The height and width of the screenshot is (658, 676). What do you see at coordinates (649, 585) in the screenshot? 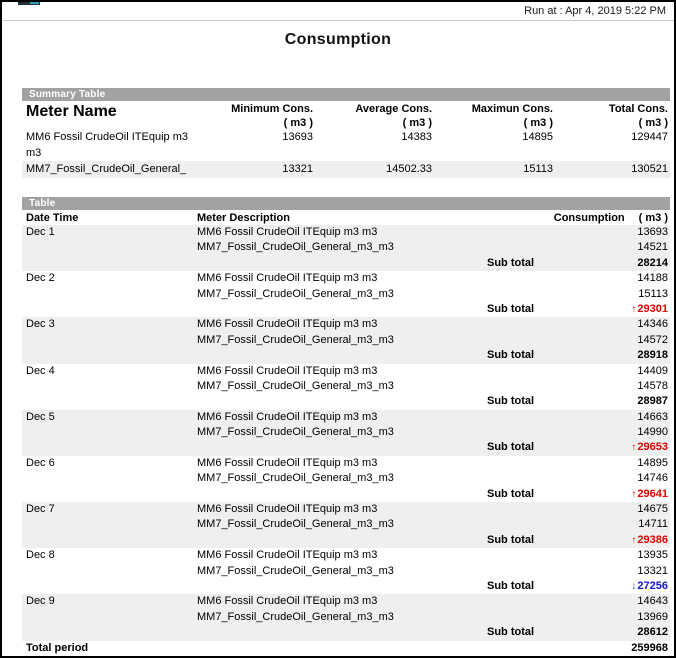
I see `subtotal-value: ↓27256` at bounding box center [649, 585].